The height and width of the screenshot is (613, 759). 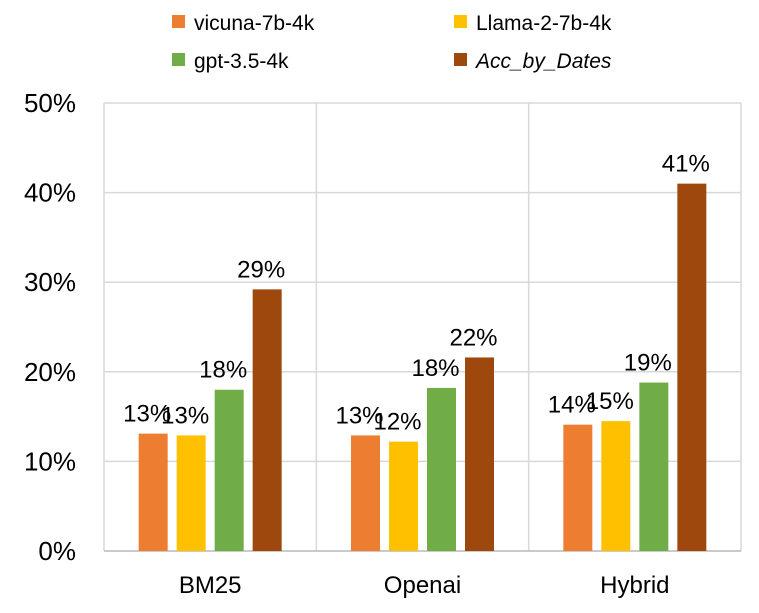 I want to click on x-axis-ticks: BM25 Openai Hybrid, so click(x=424, y=585).